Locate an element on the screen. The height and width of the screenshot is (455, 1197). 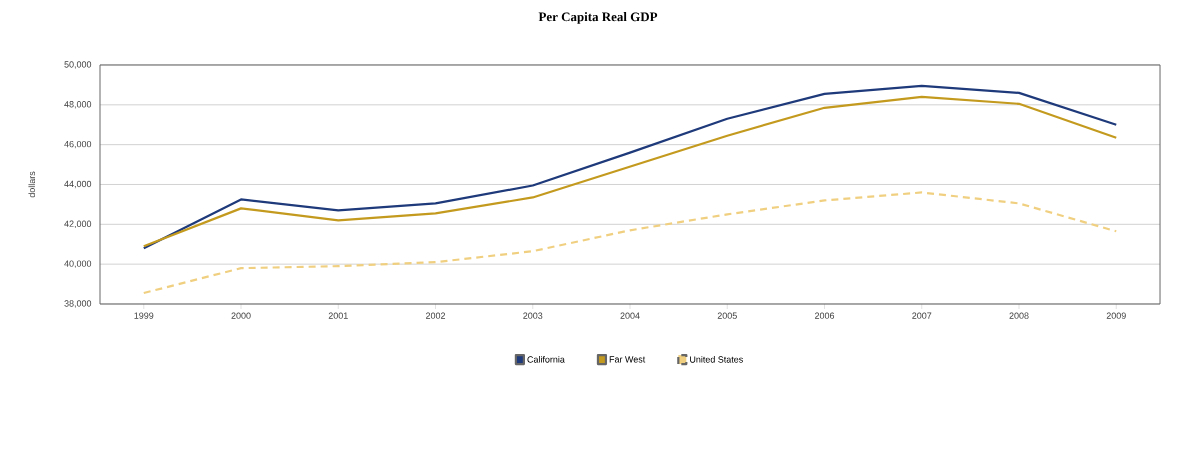
legend-label: California is located at coordinates (546, 359).